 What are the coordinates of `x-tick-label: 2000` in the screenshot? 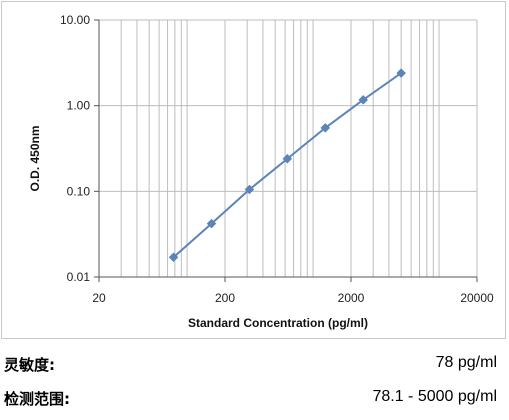 It's located at (351, 298).